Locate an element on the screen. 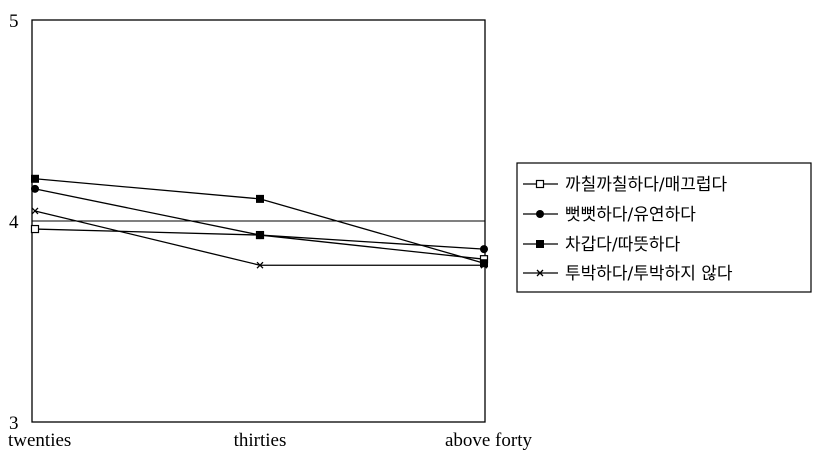  legend-item-4: 투박하다/투박하지 않다 is located at coordinates (628, 274).